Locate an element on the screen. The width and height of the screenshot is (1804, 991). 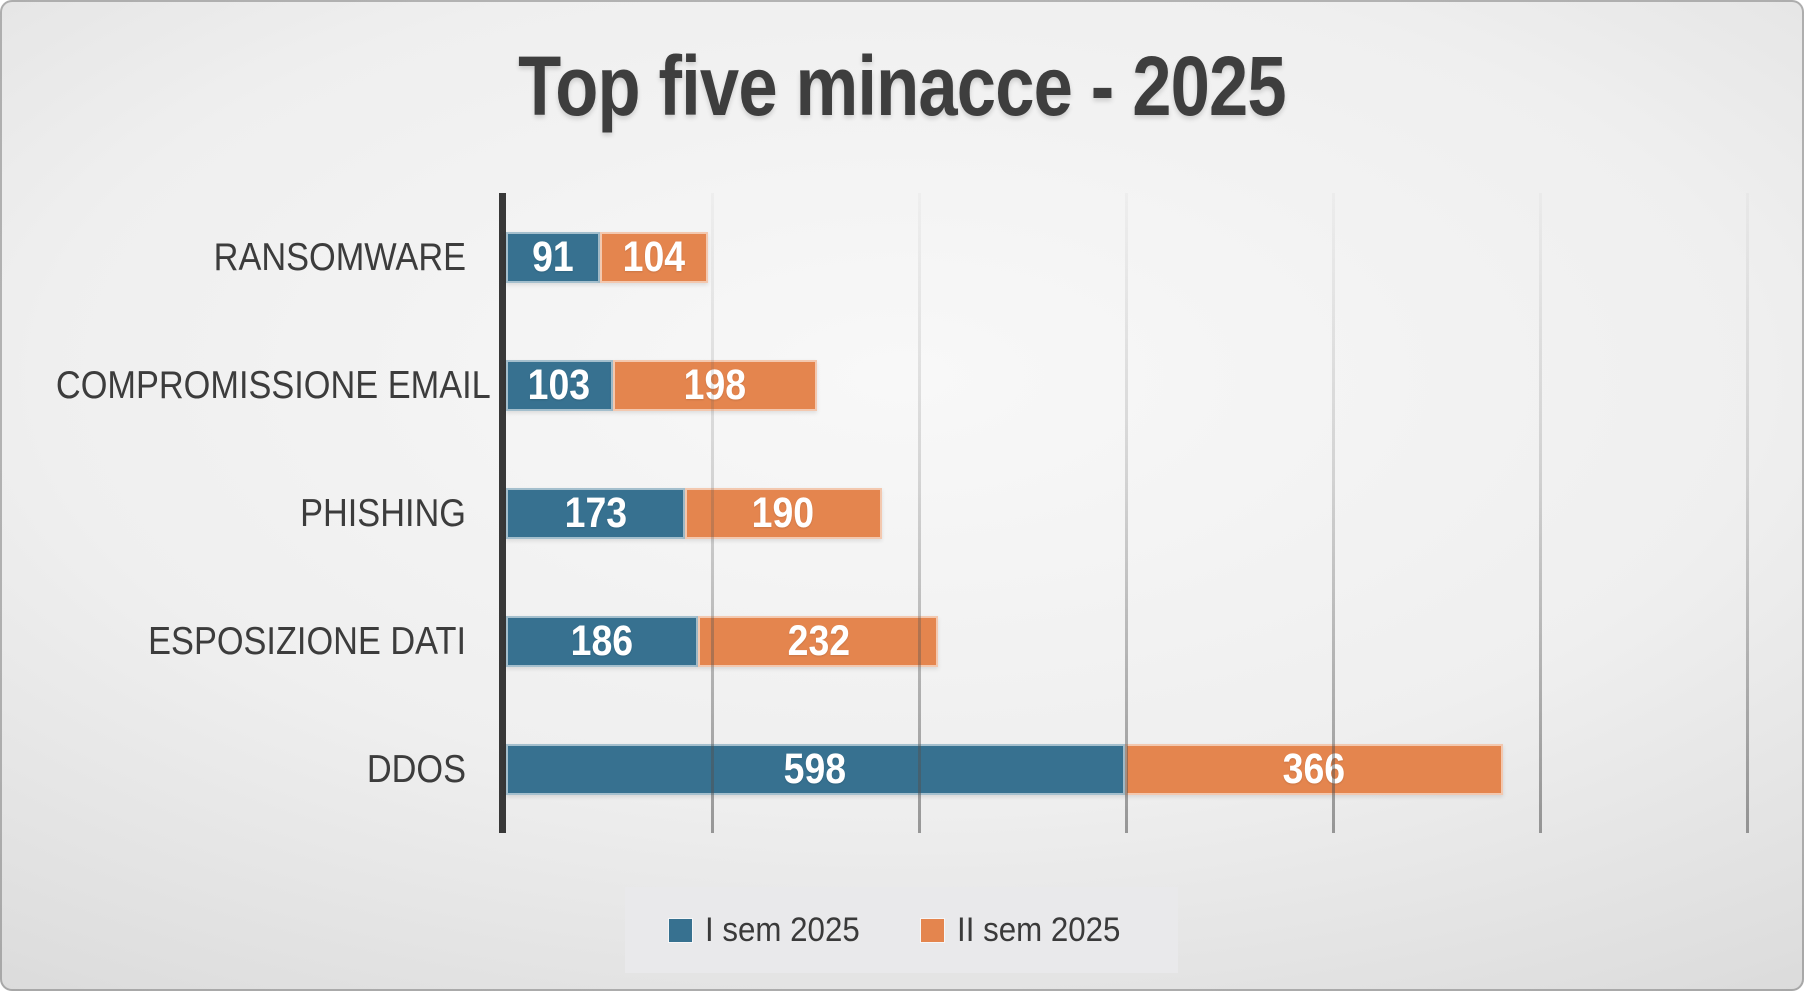
bar-segment: 104 is located at coordinates (654, 257).